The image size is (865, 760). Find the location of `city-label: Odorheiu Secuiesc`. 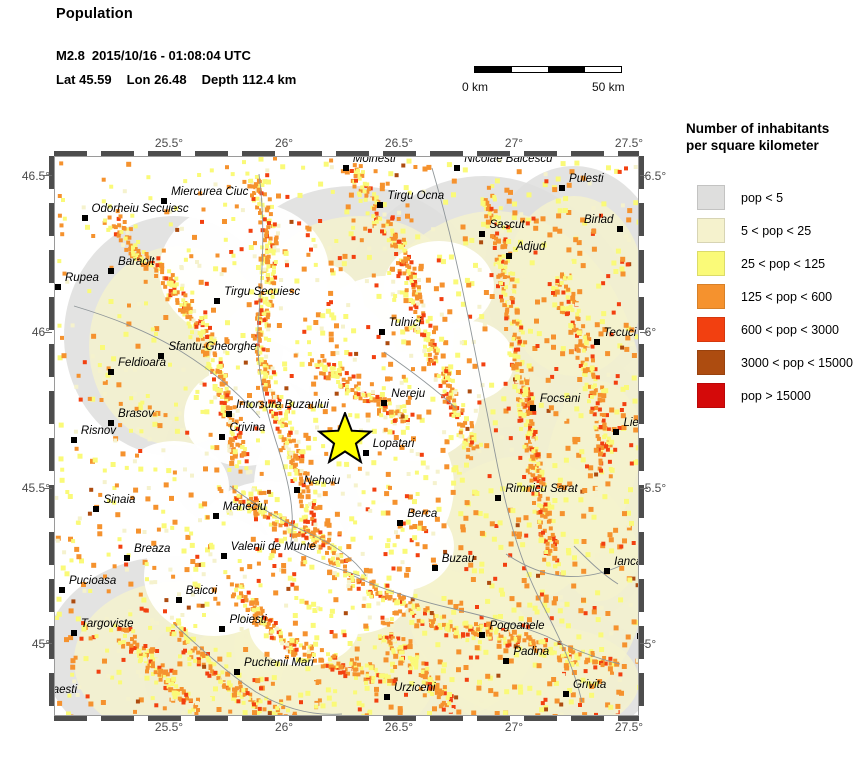

city-label: Odorheiu Secuiesc is located at coordinates (140, 209).